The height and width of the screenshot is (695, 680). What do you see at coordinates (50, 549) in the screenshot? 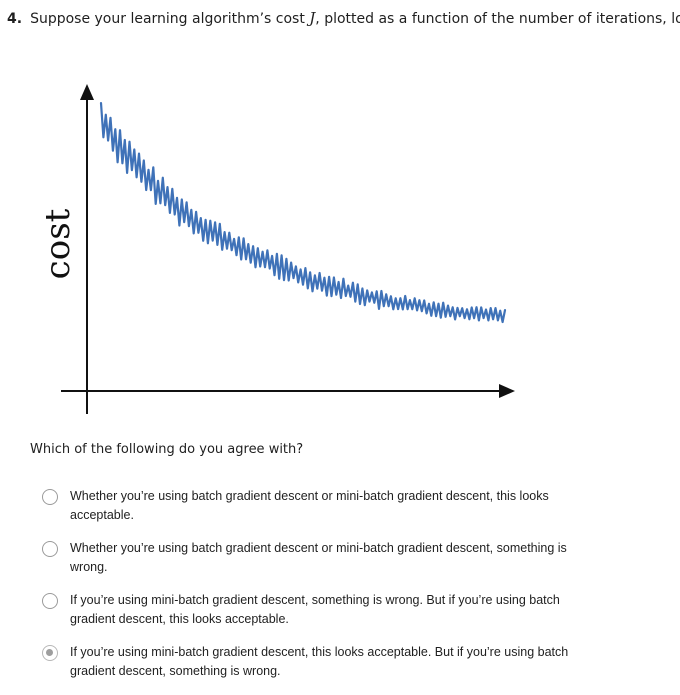
I see `option-2-radio` at bounding box center [50, 549].